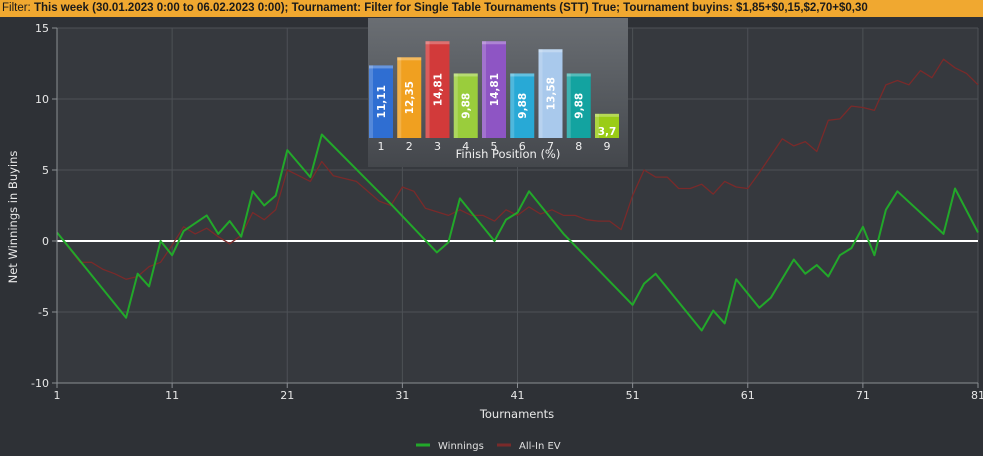  I want to click on inset-category-label: 6, so click(522, 146).